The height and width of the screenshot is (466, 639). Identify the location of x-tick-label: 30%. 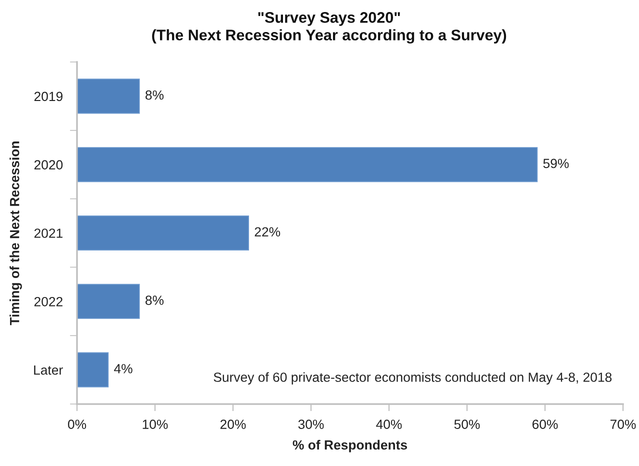
(311, 424).